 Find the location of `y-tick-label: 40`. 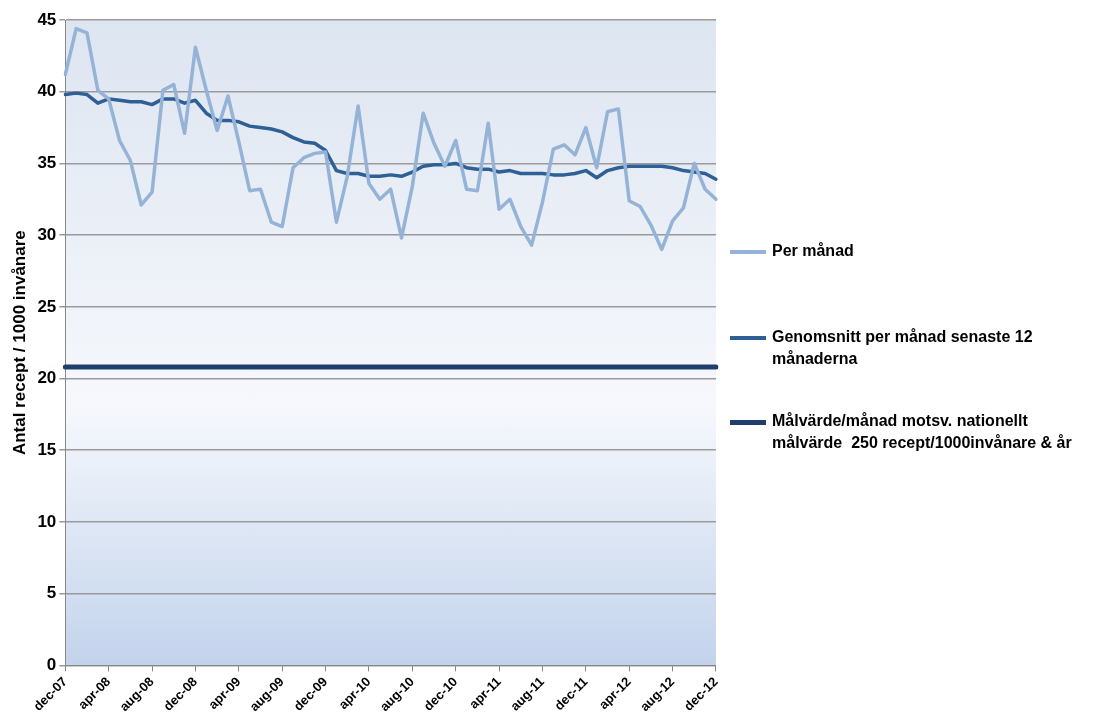

y-tick-label: 40 is located at coordinates (47, 91).